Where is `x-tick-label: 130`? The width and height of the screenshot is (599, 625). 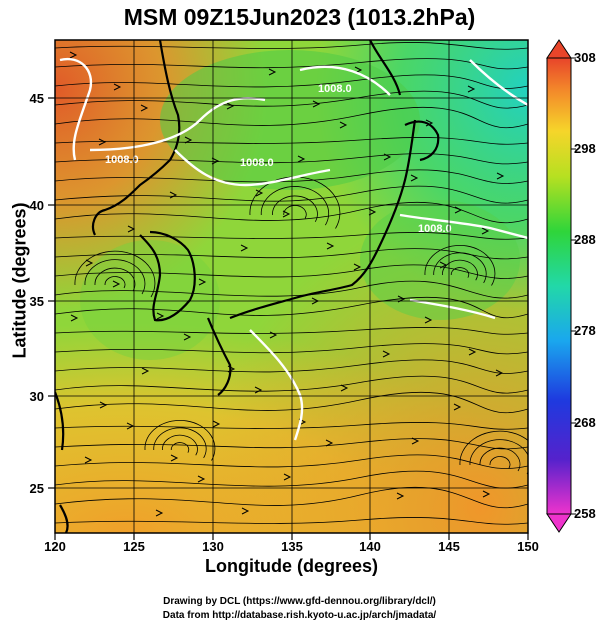 x-tick-label: 130 is located at coordinates (213, 546).